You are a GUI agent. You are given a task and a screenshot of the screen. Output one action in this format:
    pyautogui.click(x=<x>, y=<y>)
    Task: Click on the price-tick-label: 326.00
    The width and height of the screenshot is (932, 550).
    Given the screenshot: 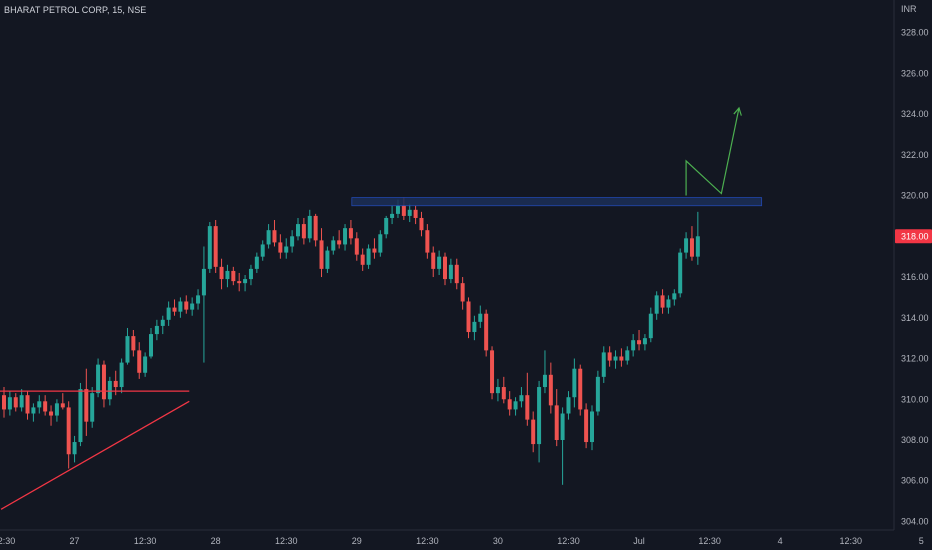 What is the action you would take?
    pyautogui.click(x=915, y=73)
    